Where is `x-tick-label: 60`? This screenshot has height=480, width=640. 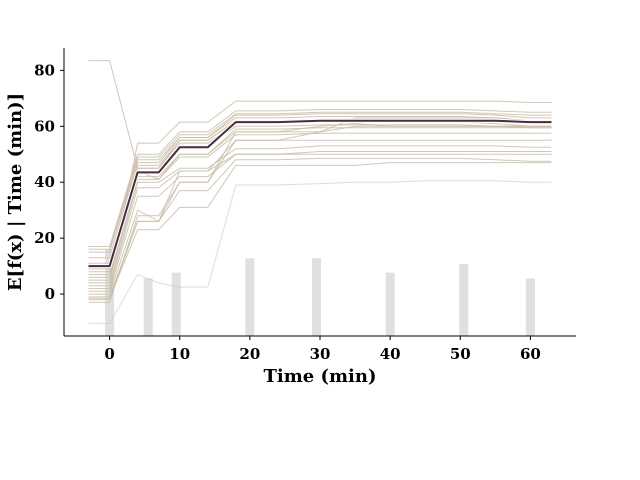
x-tick-label: 60 is located at coordinates (530, 354).